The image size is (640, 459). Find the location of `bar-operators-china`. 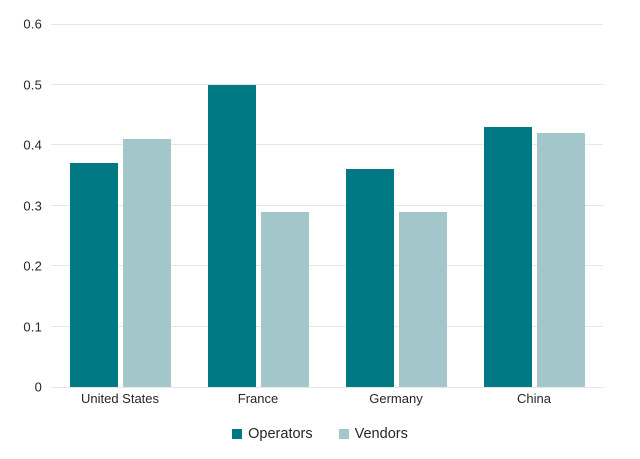

bar-operators-china is located at coordinates (507, 256).